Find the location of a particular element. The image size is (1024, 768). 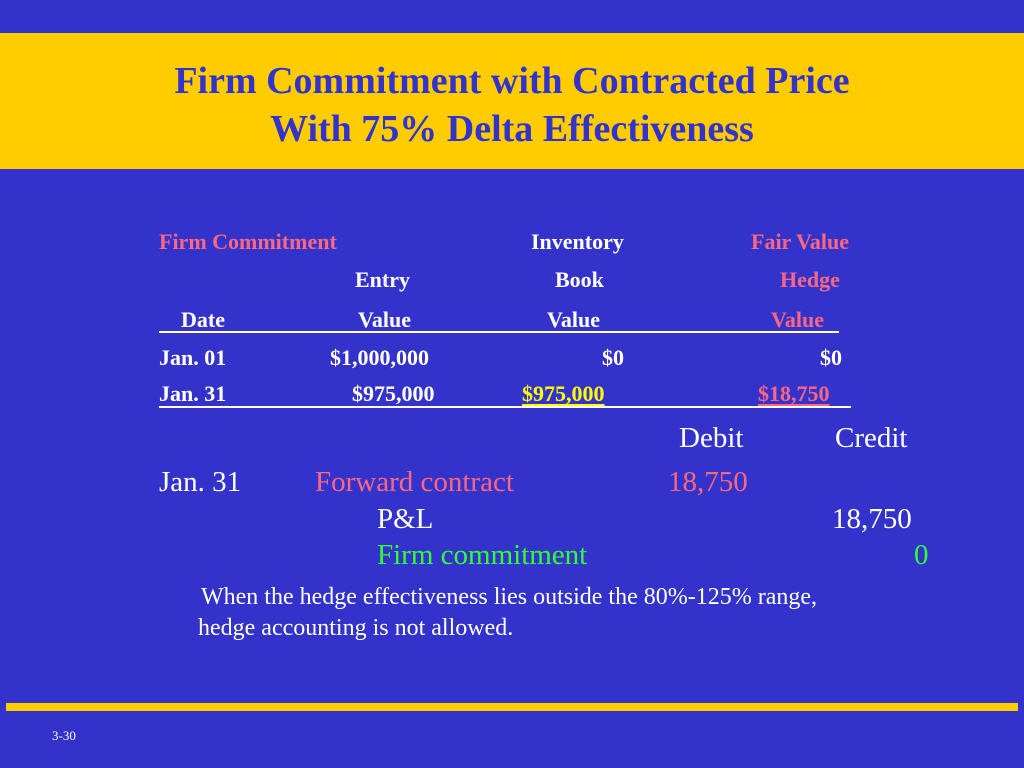

journal-account-firm-commitment: Firm commitment is located at coordinates (482, 555).